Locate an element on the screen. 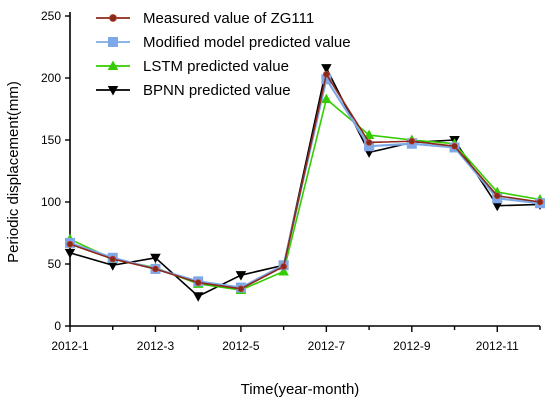 This screenshot has width=550, height=408. legend-entry-3: LSTM predicted value is located at coordinates (192, 66).